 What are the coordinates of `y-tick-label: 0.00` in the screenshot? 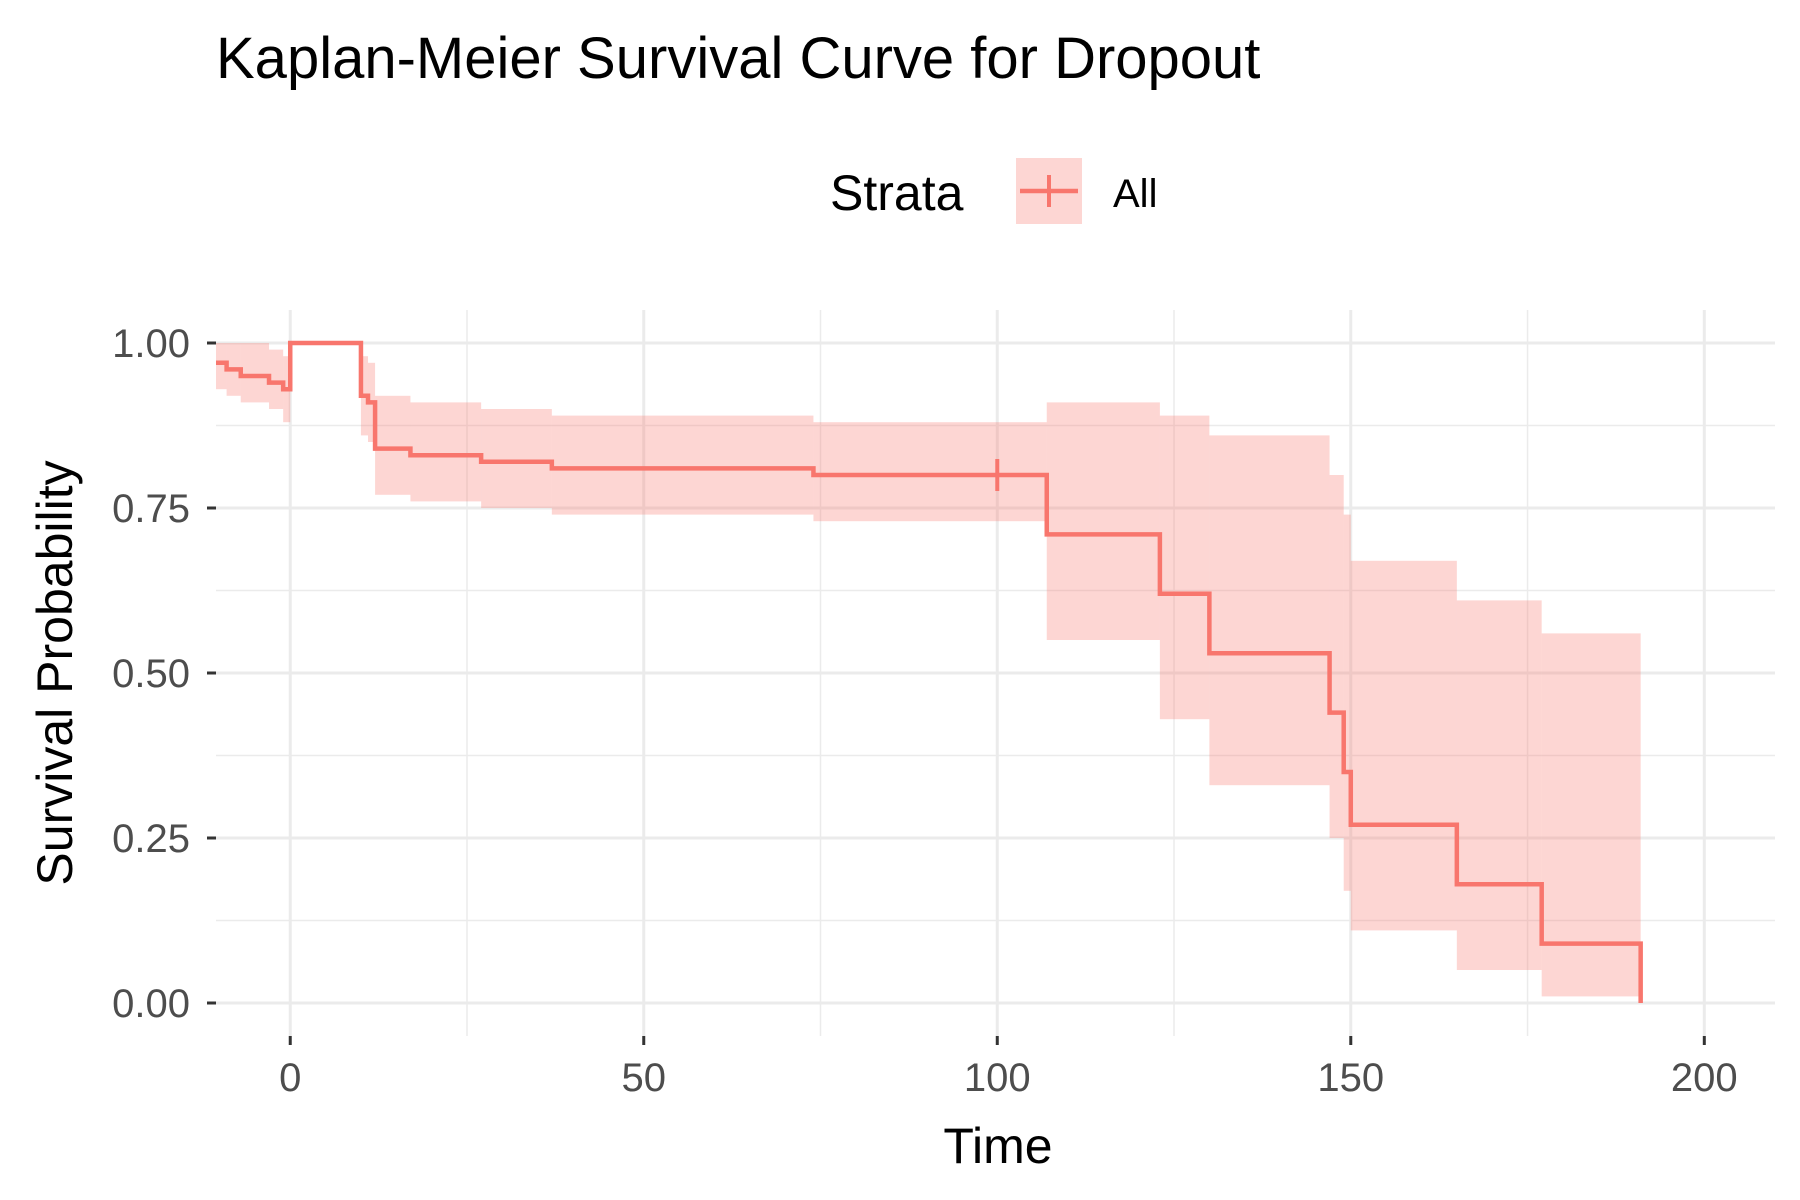 It's located at (151, 1004).